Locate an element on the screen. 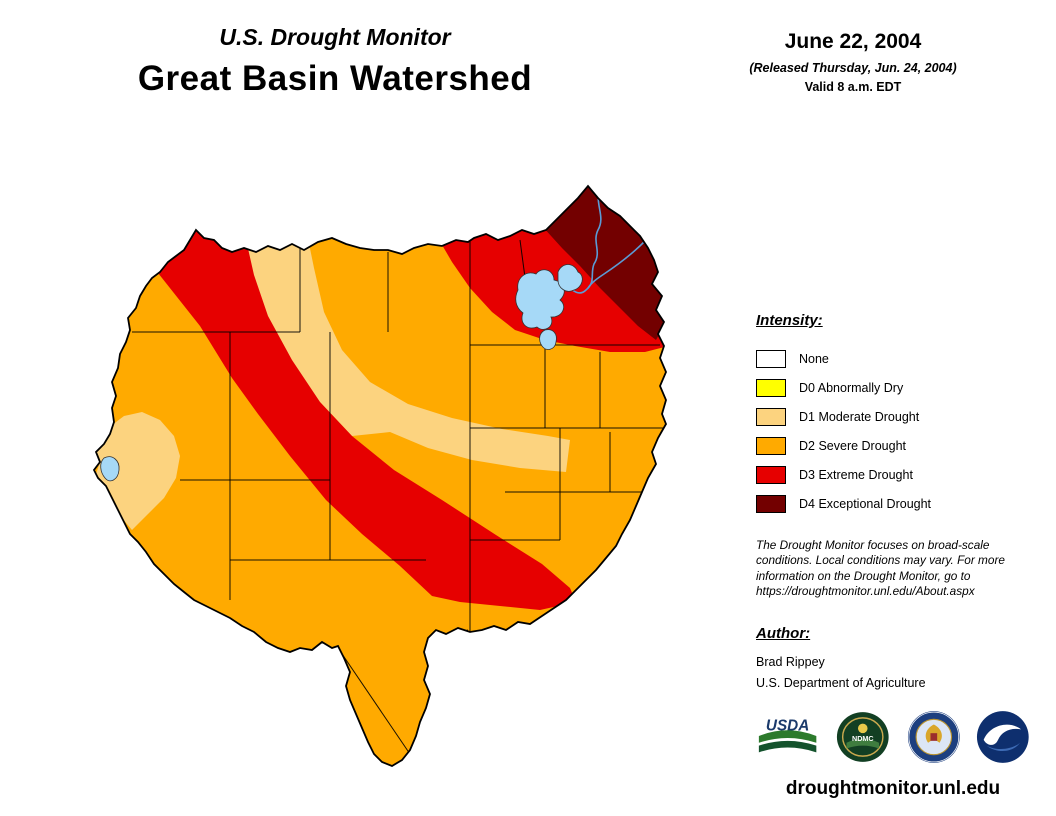 Image resolution: width=1056 pixels, height=816 pixels. svg-text: USDA is located at coordinates (787, 726).